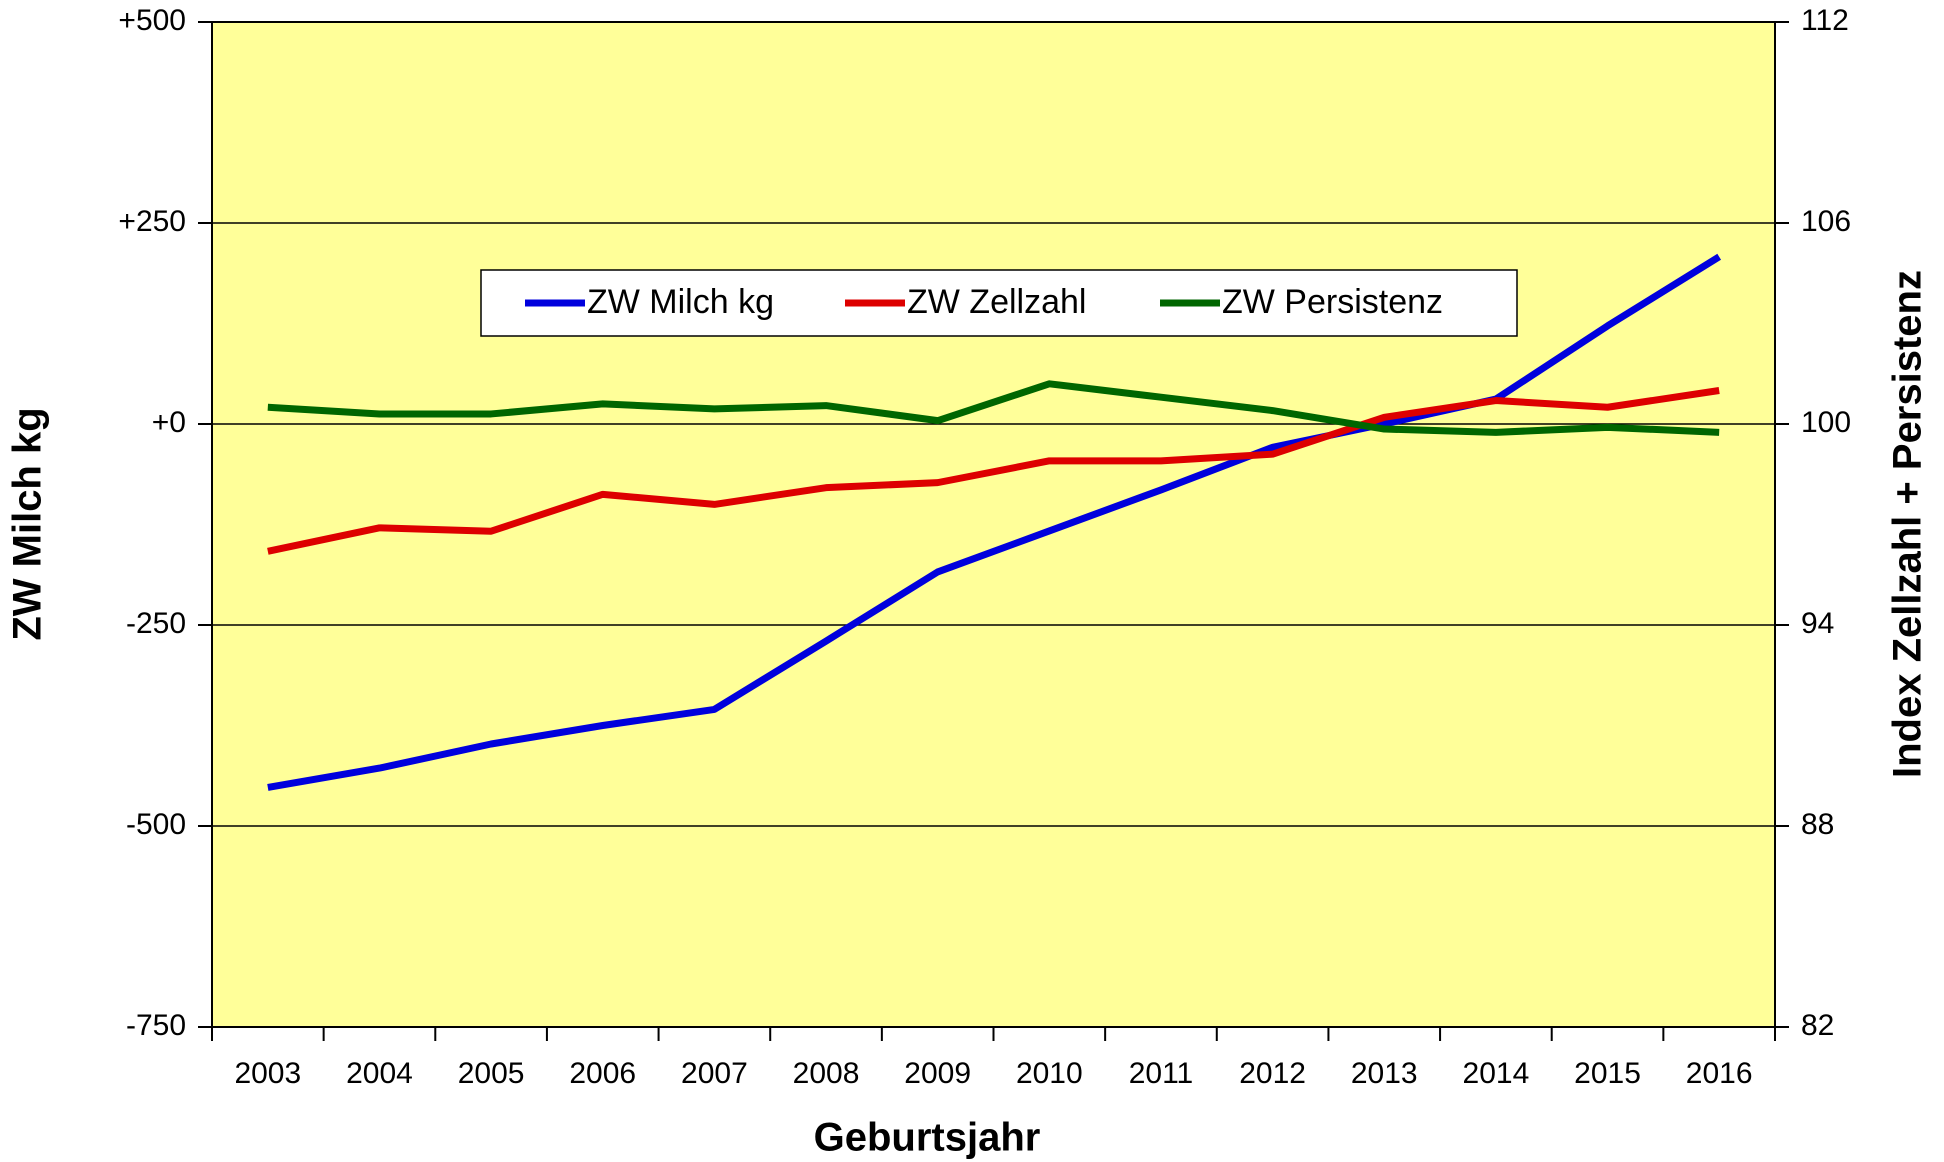 This screenshot has height=1162, width=1944. What do you see at coordinates (1719, 1073) in the screenshot?
I see `x-tick-label: 2016` at bounding box center [1719, 1073].